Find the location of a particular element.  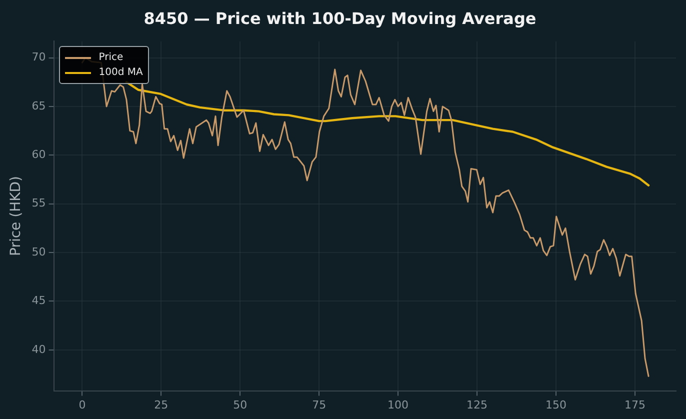

x-tick-label: 150 is located at coordinates (555, 405).